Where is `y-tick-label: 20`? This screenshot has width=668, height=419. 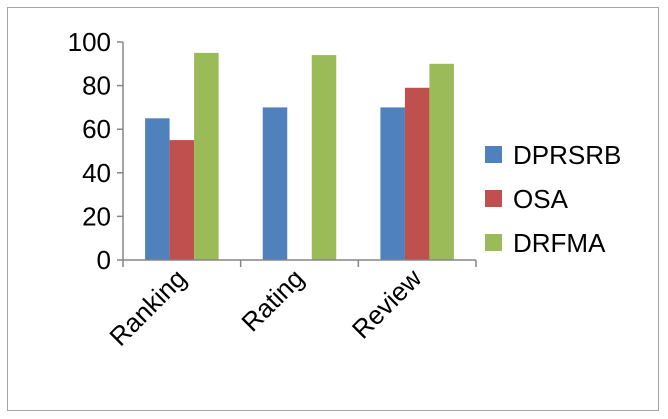
y-tick-label: 20 is located at coordinates (96, 216).